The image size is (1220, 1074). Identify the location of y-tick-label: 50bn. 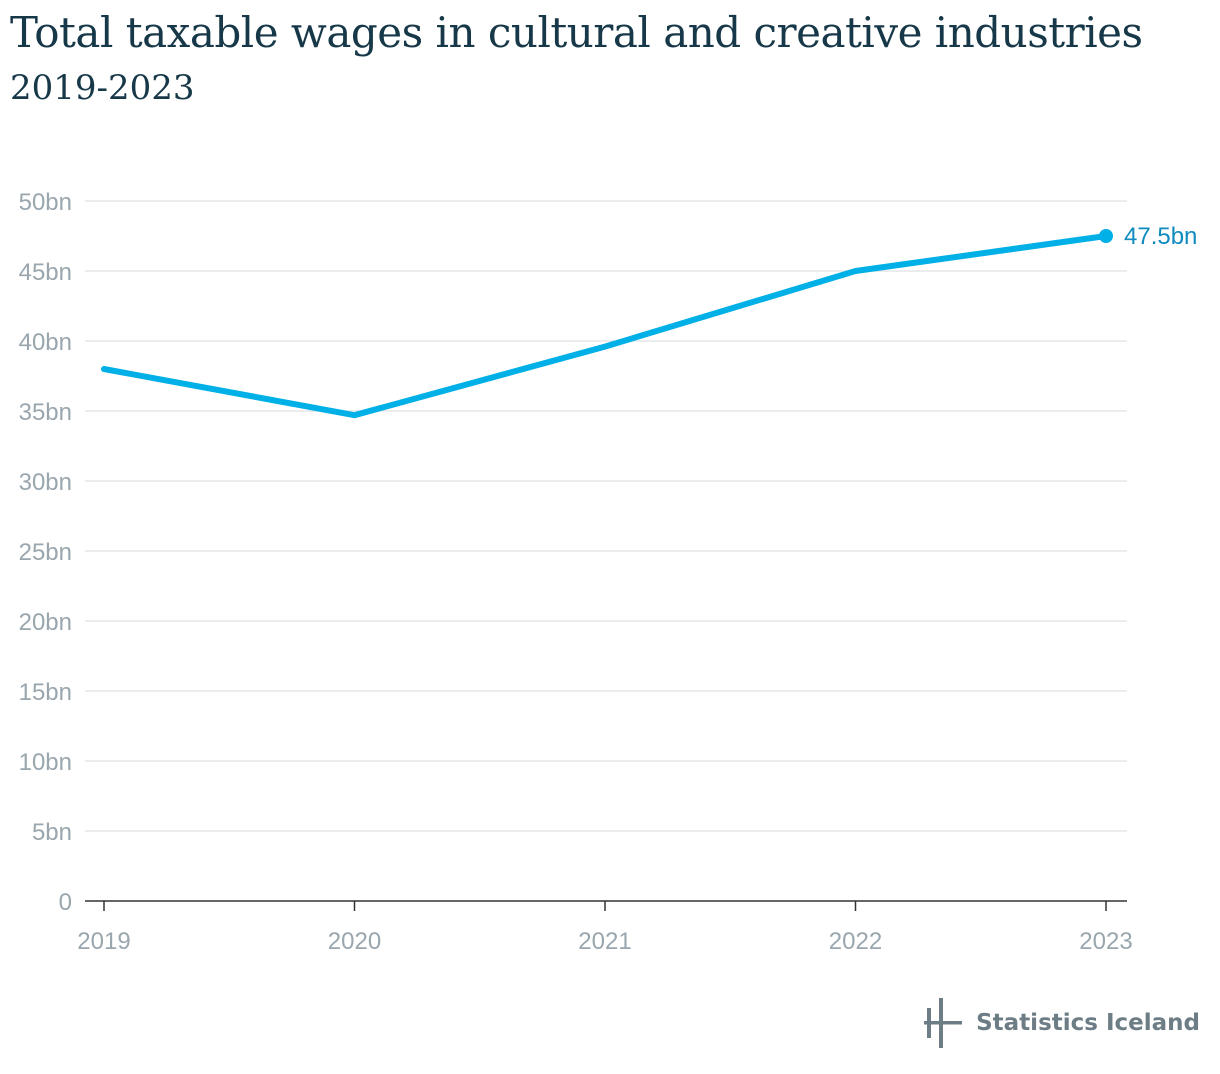
(45, 202).